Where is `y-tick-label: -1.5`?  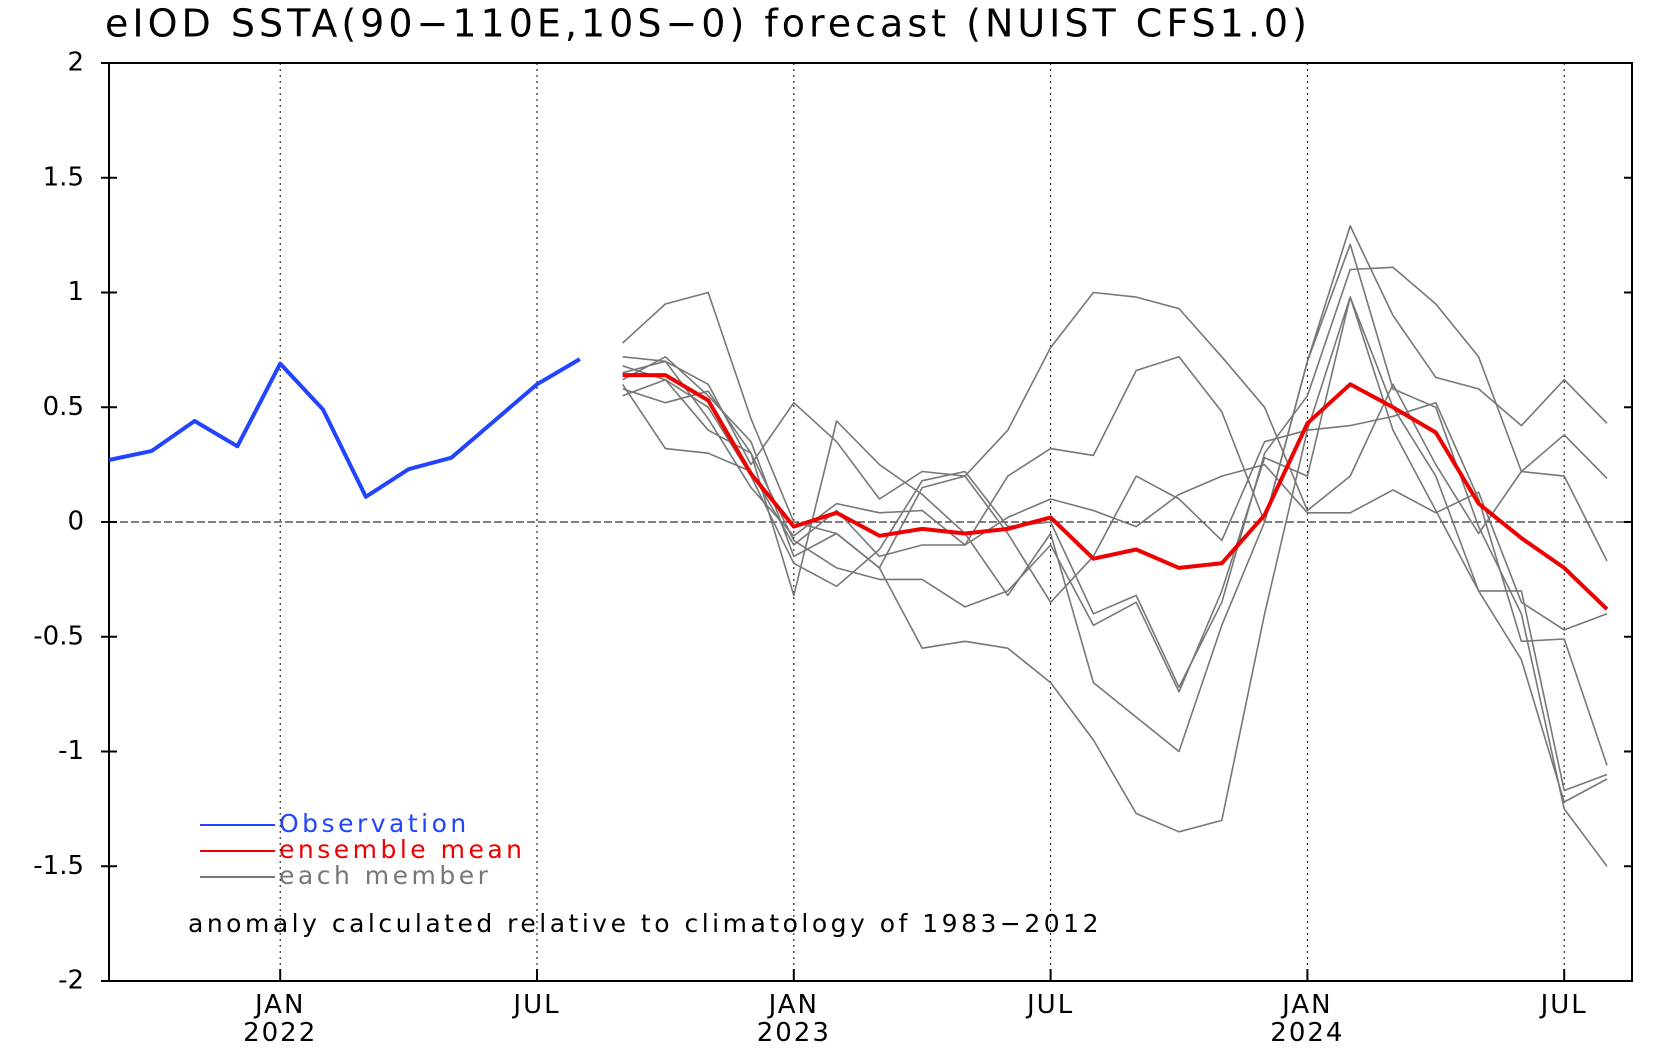 y-tick-label: -1.5 is located at coordinates (58, 866).